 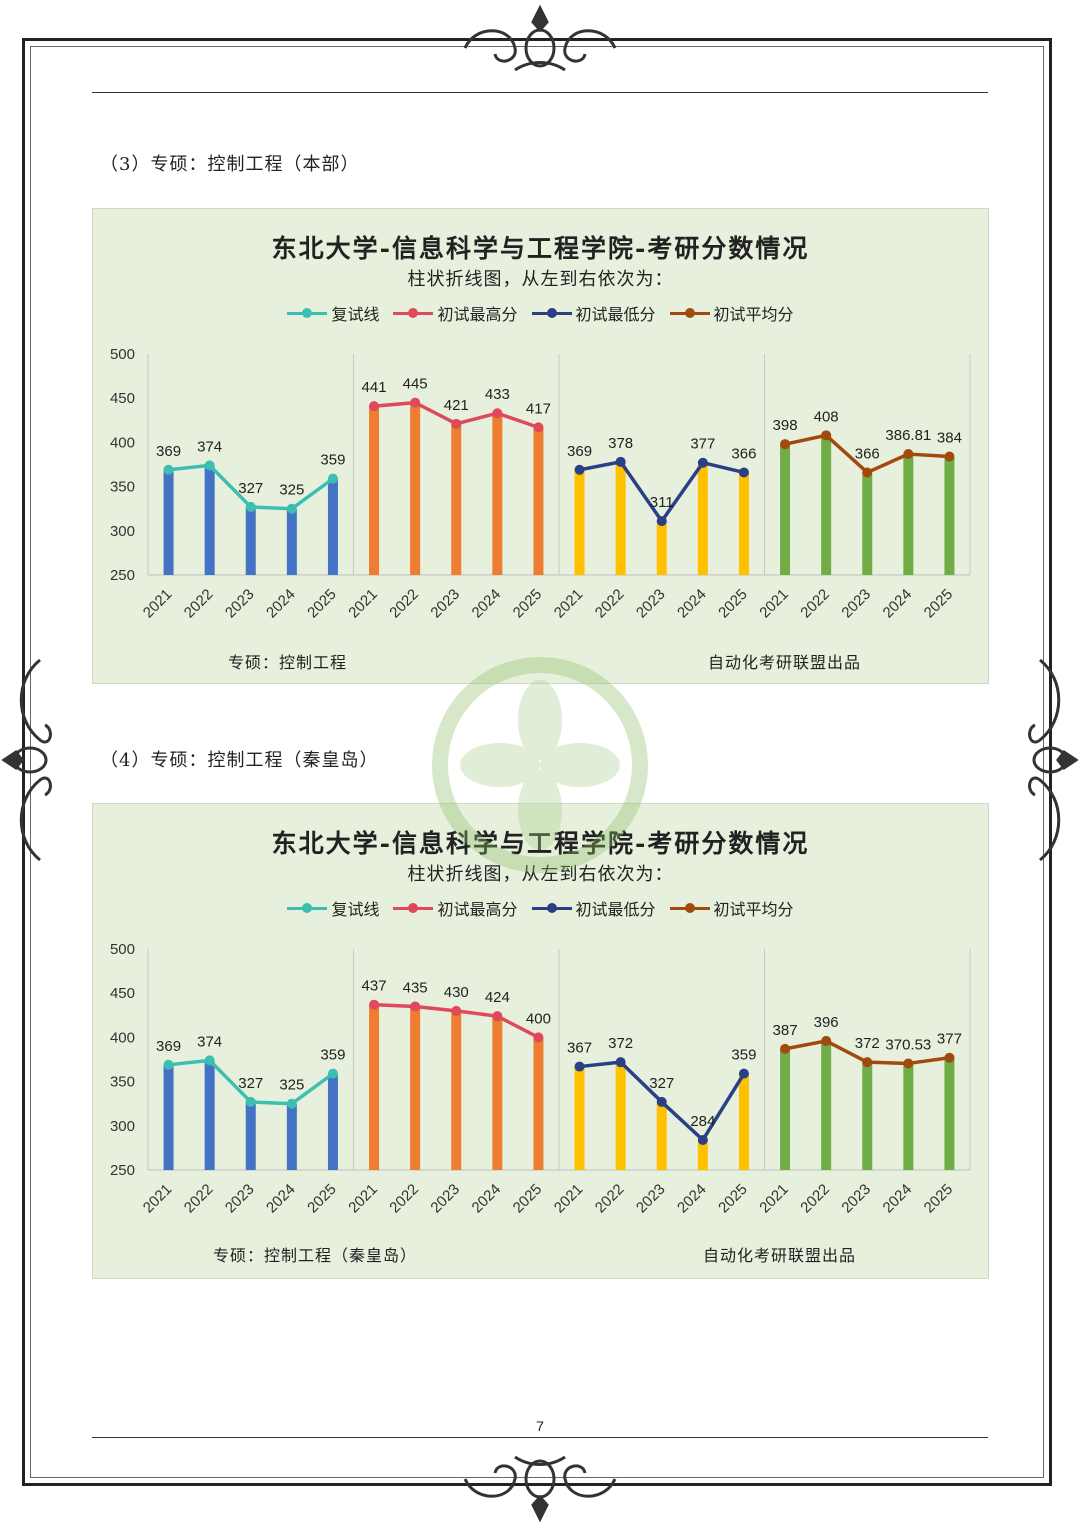 I want to click on chart-title: 东北大学-信息科学与工程学院-考研分数情况, so click(x=540, y=842).